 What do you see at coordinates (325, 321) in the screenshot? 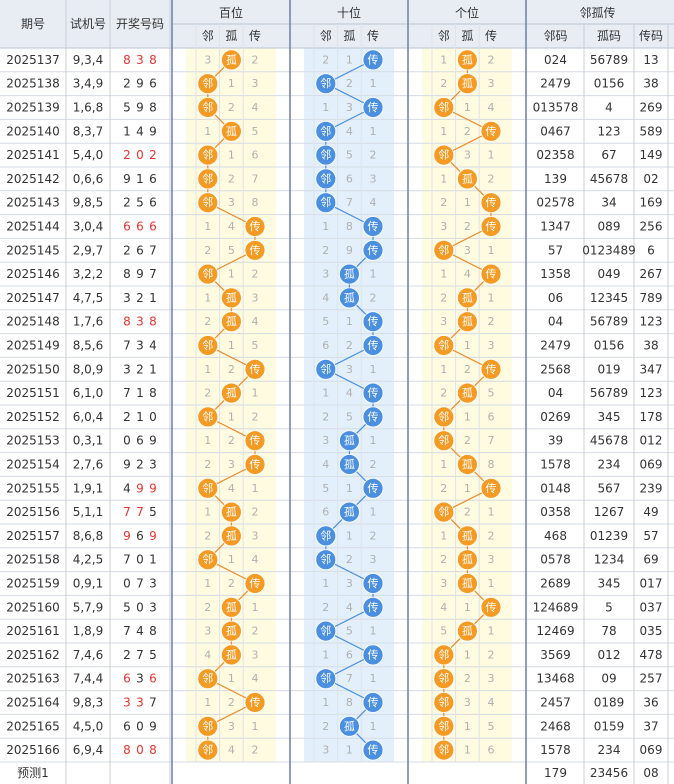
I see `miss-count: 5` at bounding box center [325, 321].